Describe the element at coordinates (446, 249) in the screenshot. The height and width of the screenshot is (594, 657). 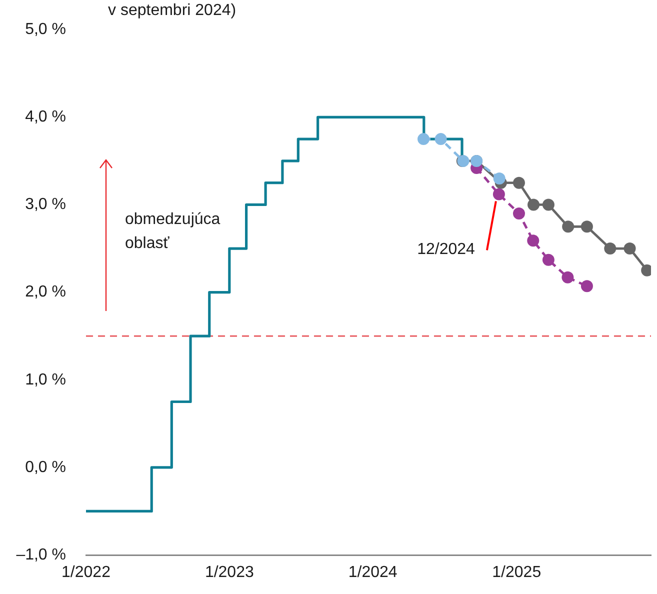
I see `annotation: 12/2024` at that location.